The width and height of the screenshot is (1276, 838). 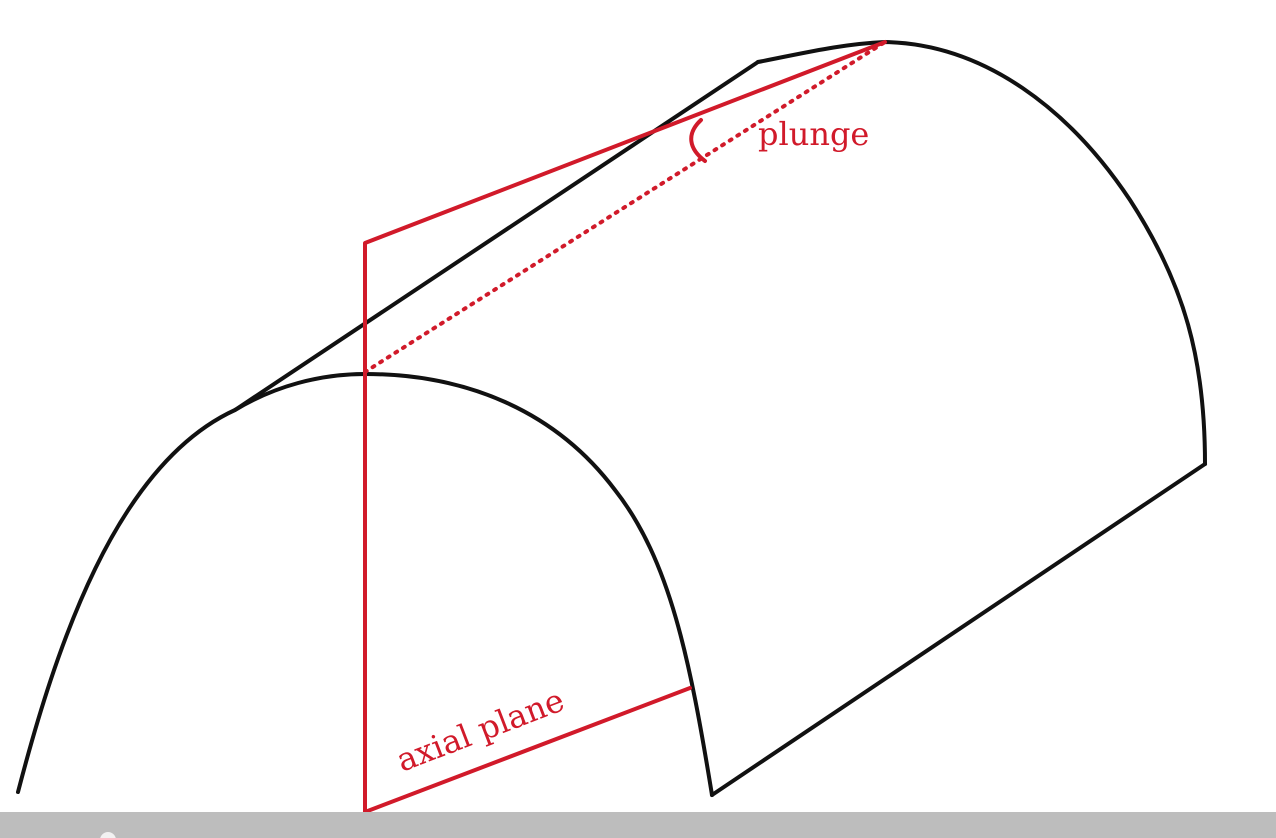 What do you see at coordinates (638, 825) in the screenshot?
I see `bottom-bar` at bounding box center [638, 825].